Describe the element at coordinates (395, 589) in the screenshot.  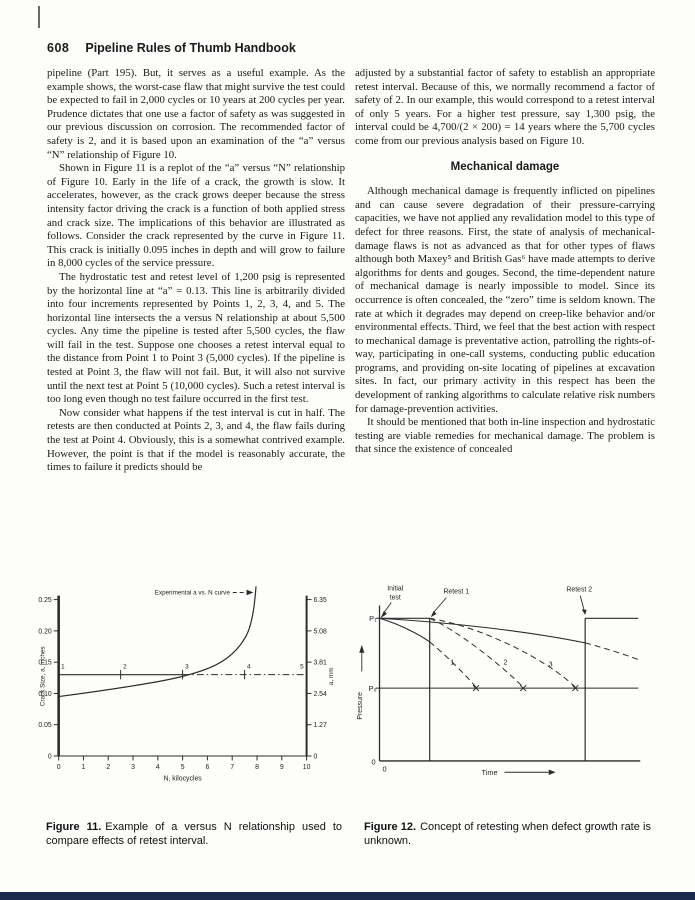
I see `svg-text: Initial` at that location.